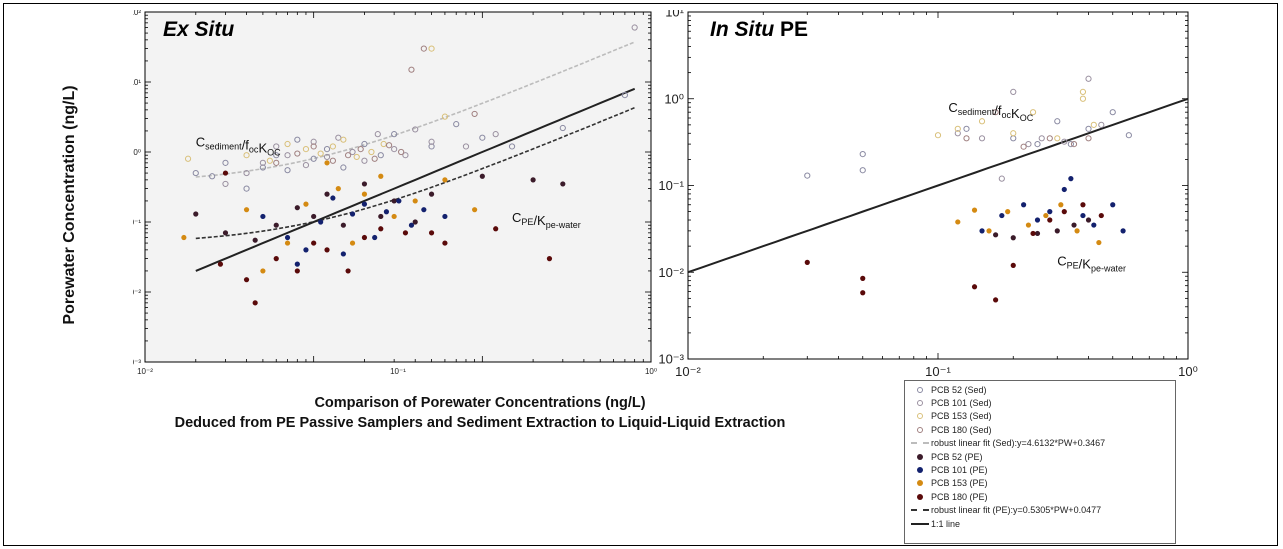  I want to click on legend-label: PCB 101 (PE), so click(959, 470).